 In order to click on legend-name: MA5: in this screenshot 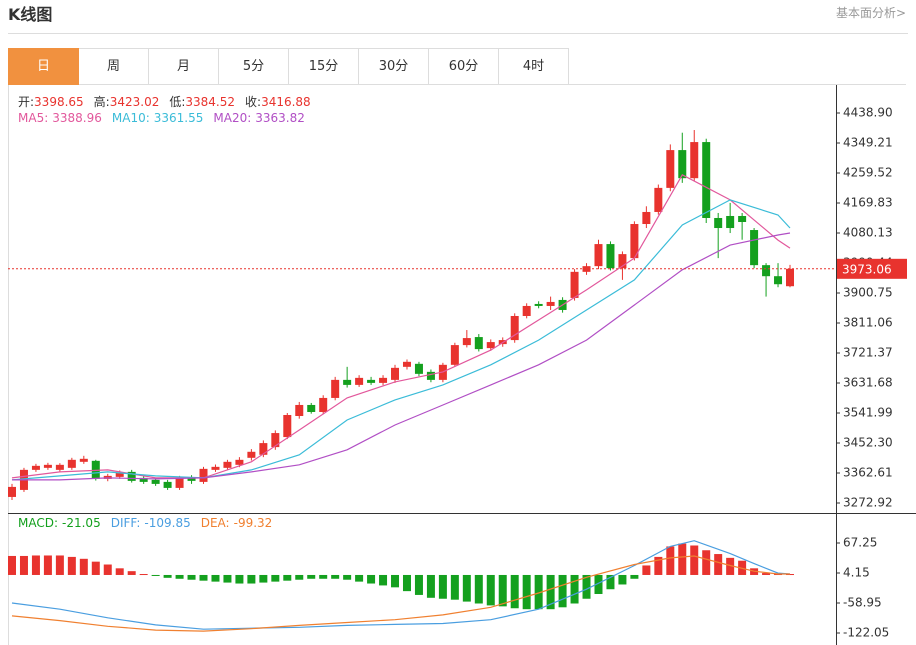, I will do `click(33, 118)`.